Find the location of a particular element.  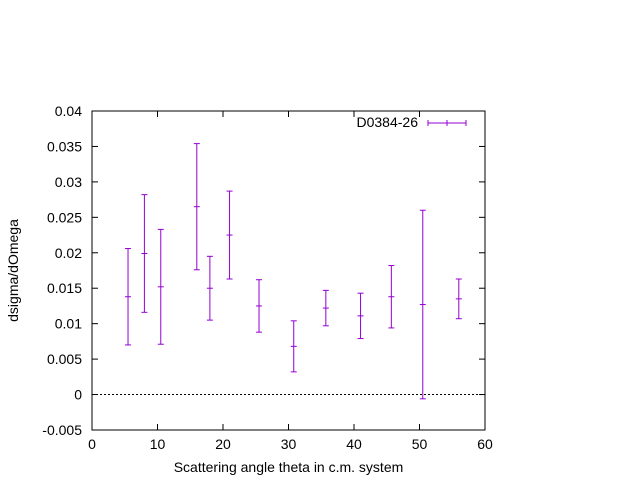

y-tick-label: 0.035 is located at coordinates (64, 146).